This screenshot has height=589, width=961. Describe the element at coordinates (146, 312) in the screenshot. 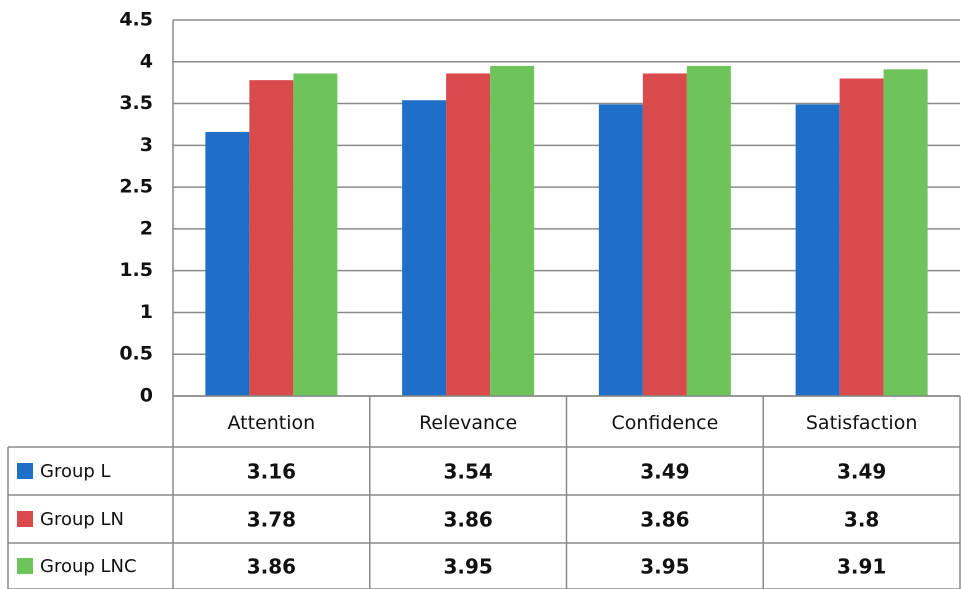

I see `y-tick-label: 1` at that location.